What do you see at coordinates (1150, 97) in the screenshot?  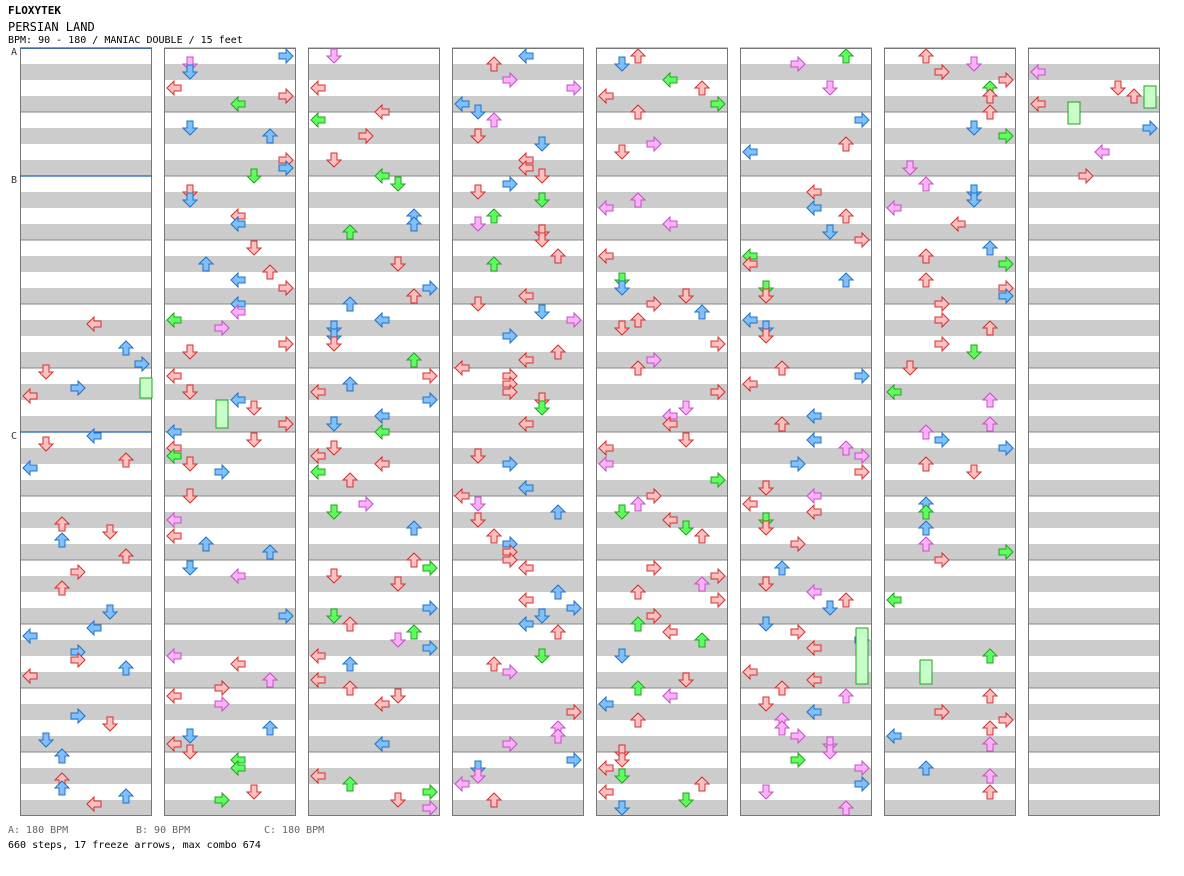 I see `freeze-arrow-icon` at bounding box center [1150, 97].